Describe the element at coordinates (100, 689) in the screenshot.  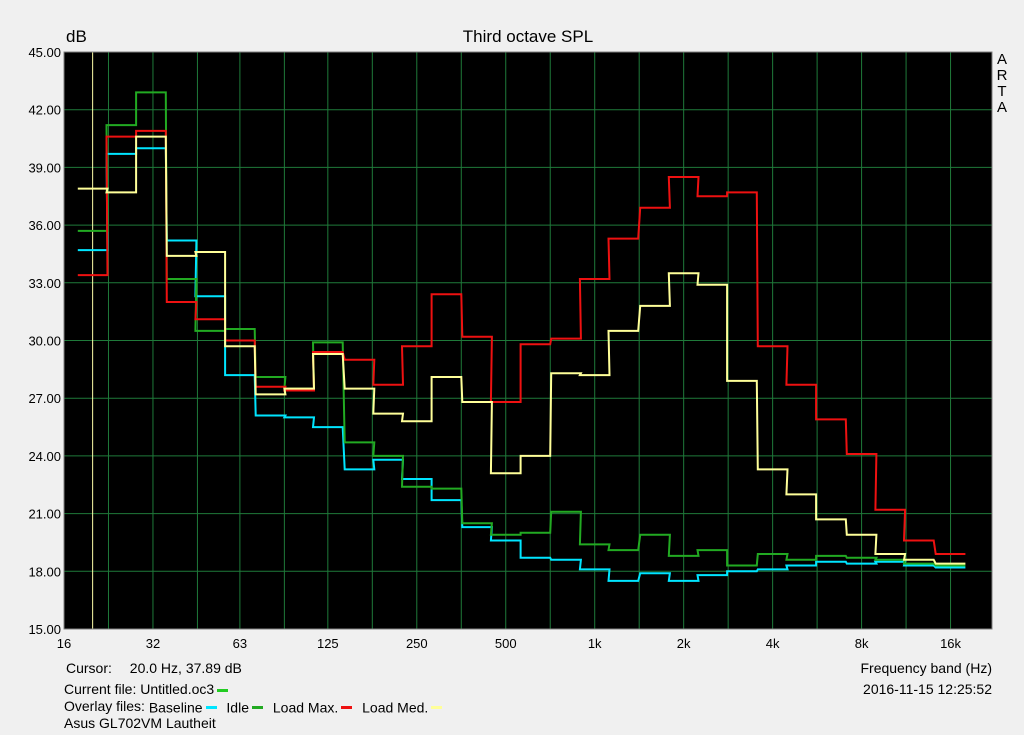
I see `current-file-label: Current file:` at that location.